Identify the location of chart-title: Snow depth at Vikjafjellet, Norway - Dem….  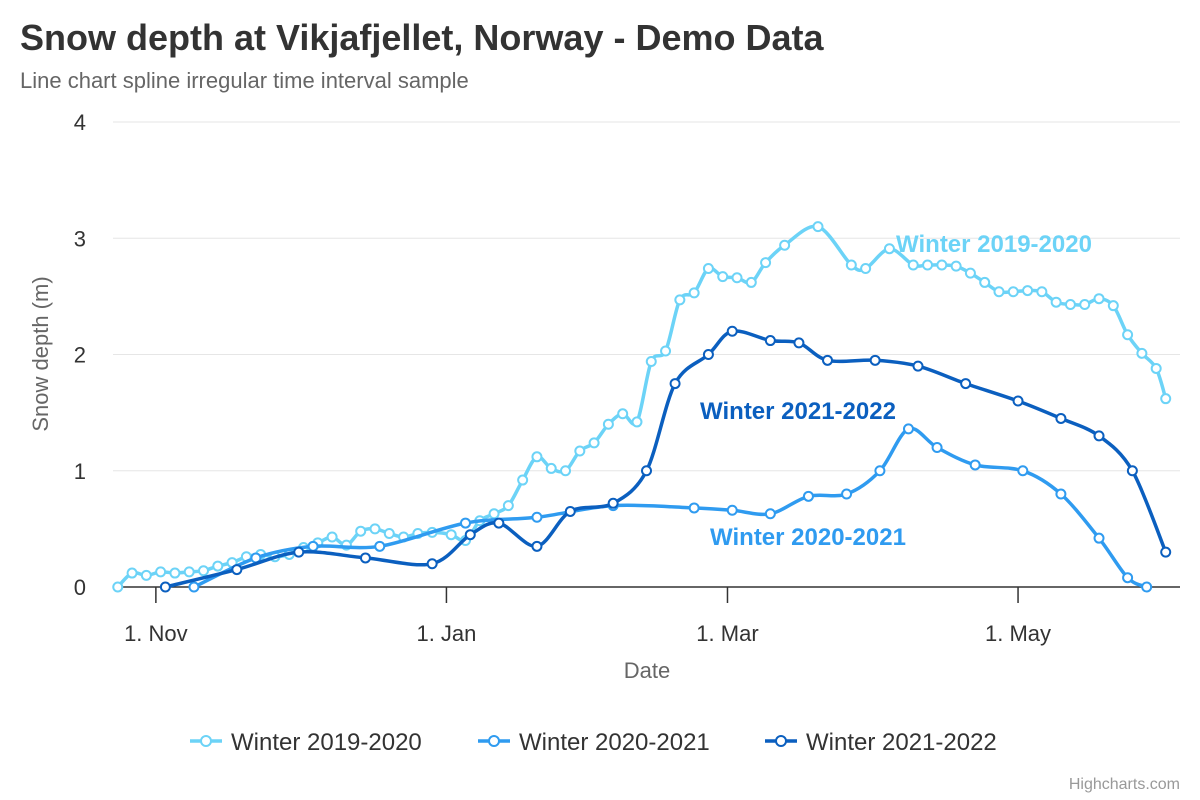
(422, 37).